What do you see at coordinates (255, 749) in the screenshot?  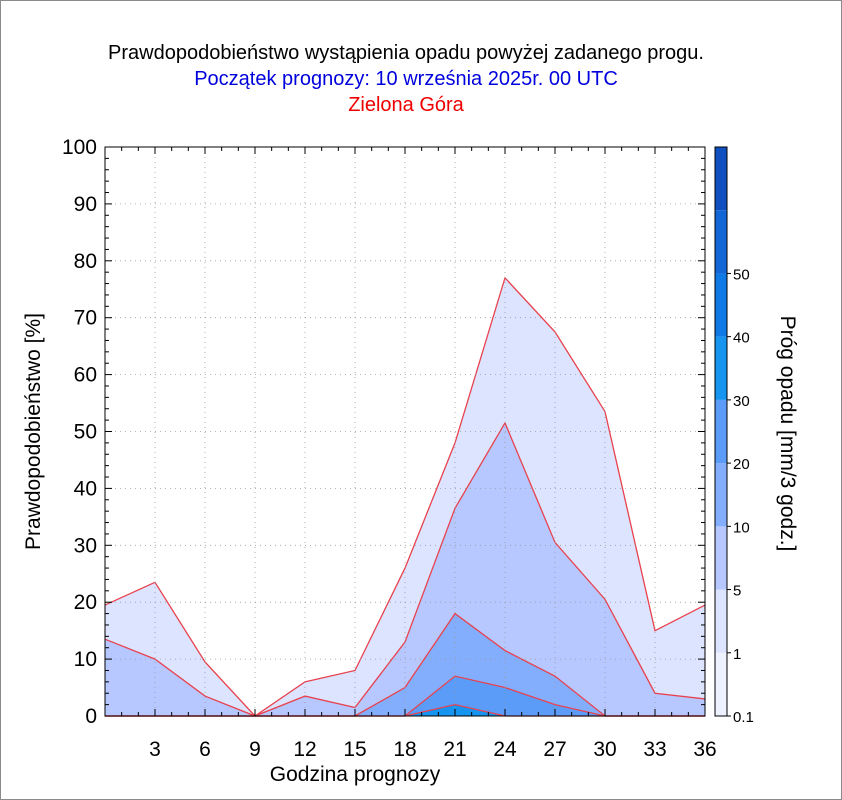 I see `x-tick-label: 9` at bounding box center [255, 749].